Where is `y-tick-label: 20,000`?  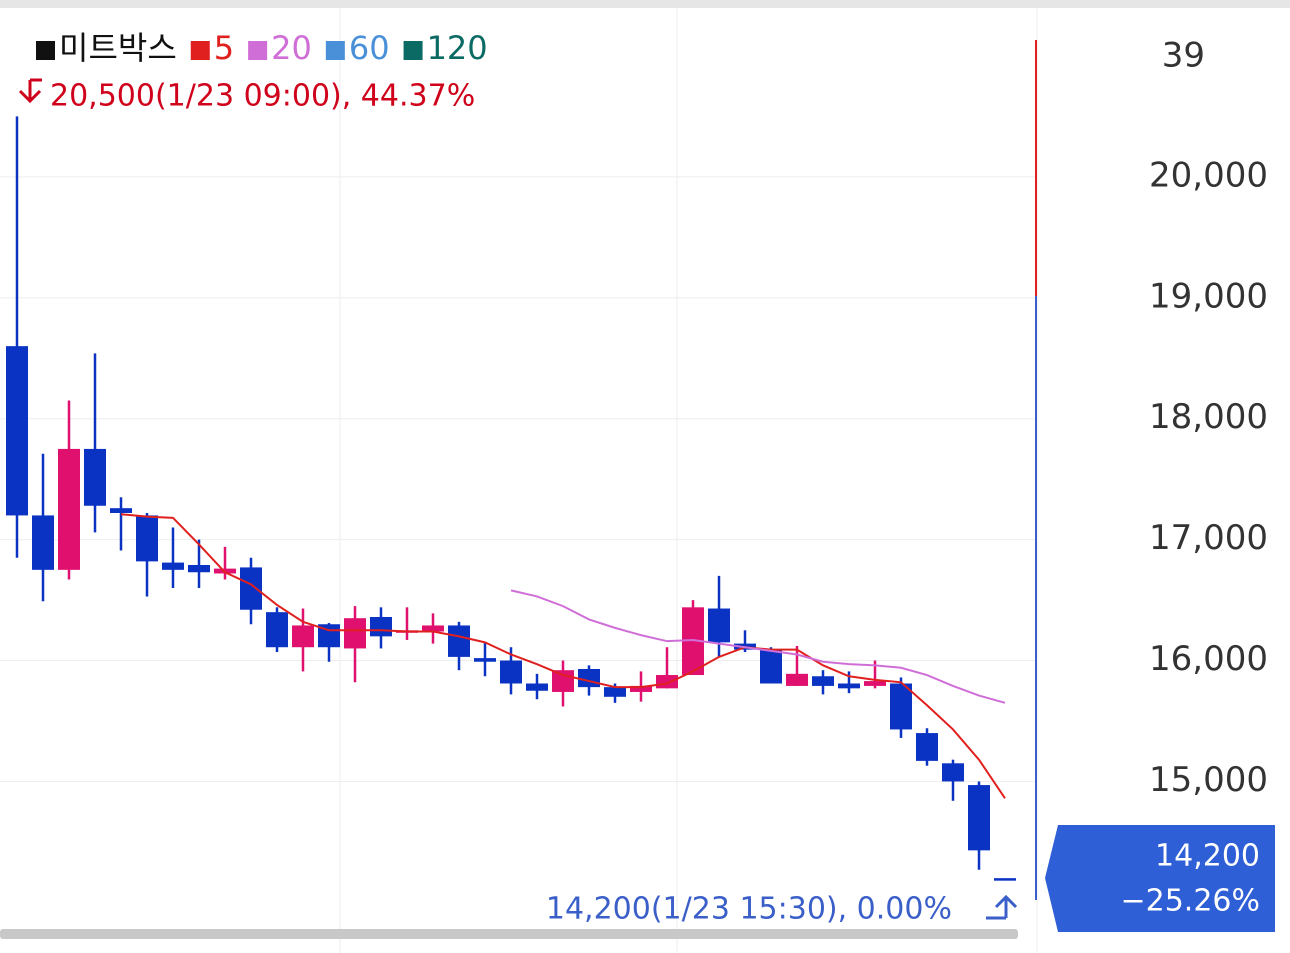
y-tick-label: 20,000 is located at coordinates (1208, 175).